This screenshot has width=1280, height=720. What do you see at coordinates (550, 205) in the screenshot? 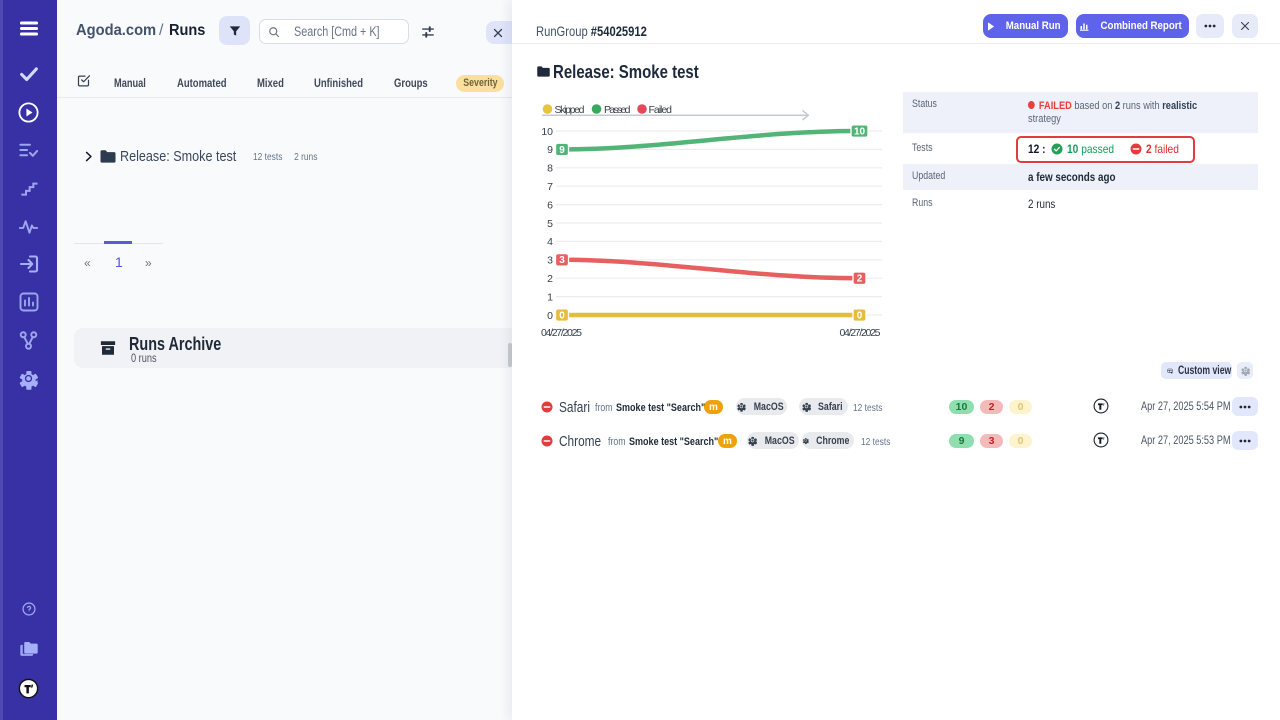
I see `svg-text: 6` at bounding box center [550, 205].